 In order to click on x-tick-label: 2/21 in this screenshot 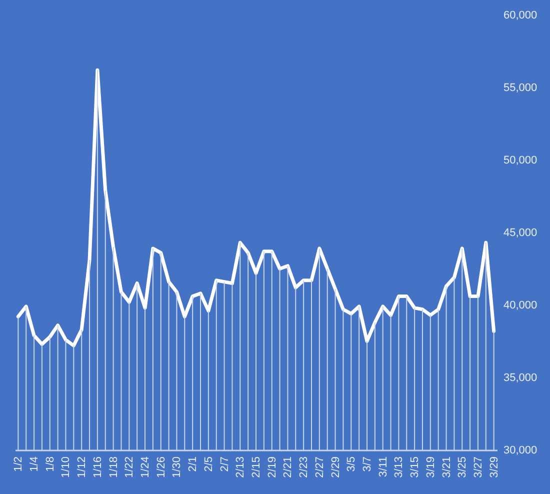, I will do `click(288, 467)`.